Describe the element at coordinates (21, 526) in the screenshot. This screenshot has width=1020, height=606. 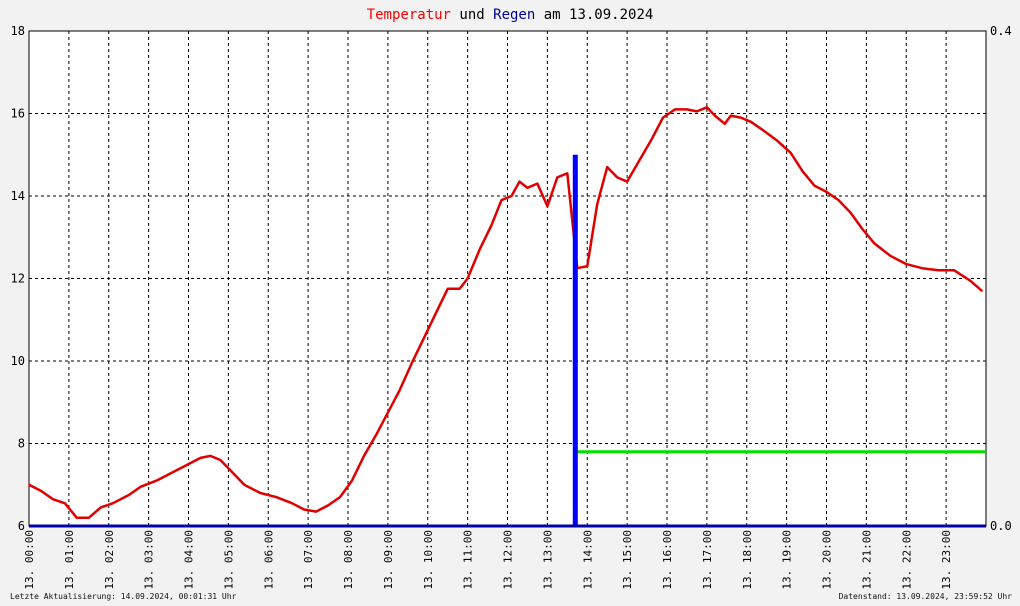
I see `y-left-tick-label: 6` at that location.